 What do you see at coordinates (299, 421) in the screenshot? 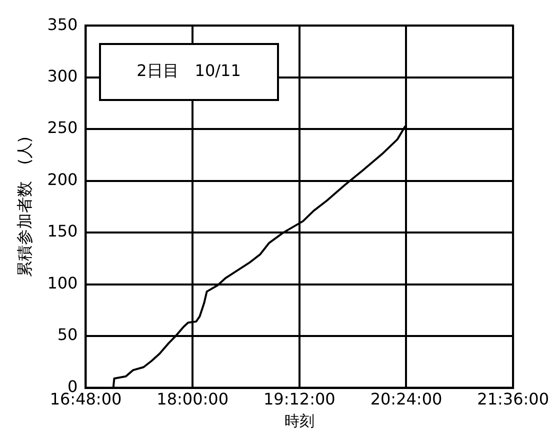
I see `x-axis-title: 時刻` at bounding box center [299, 421].